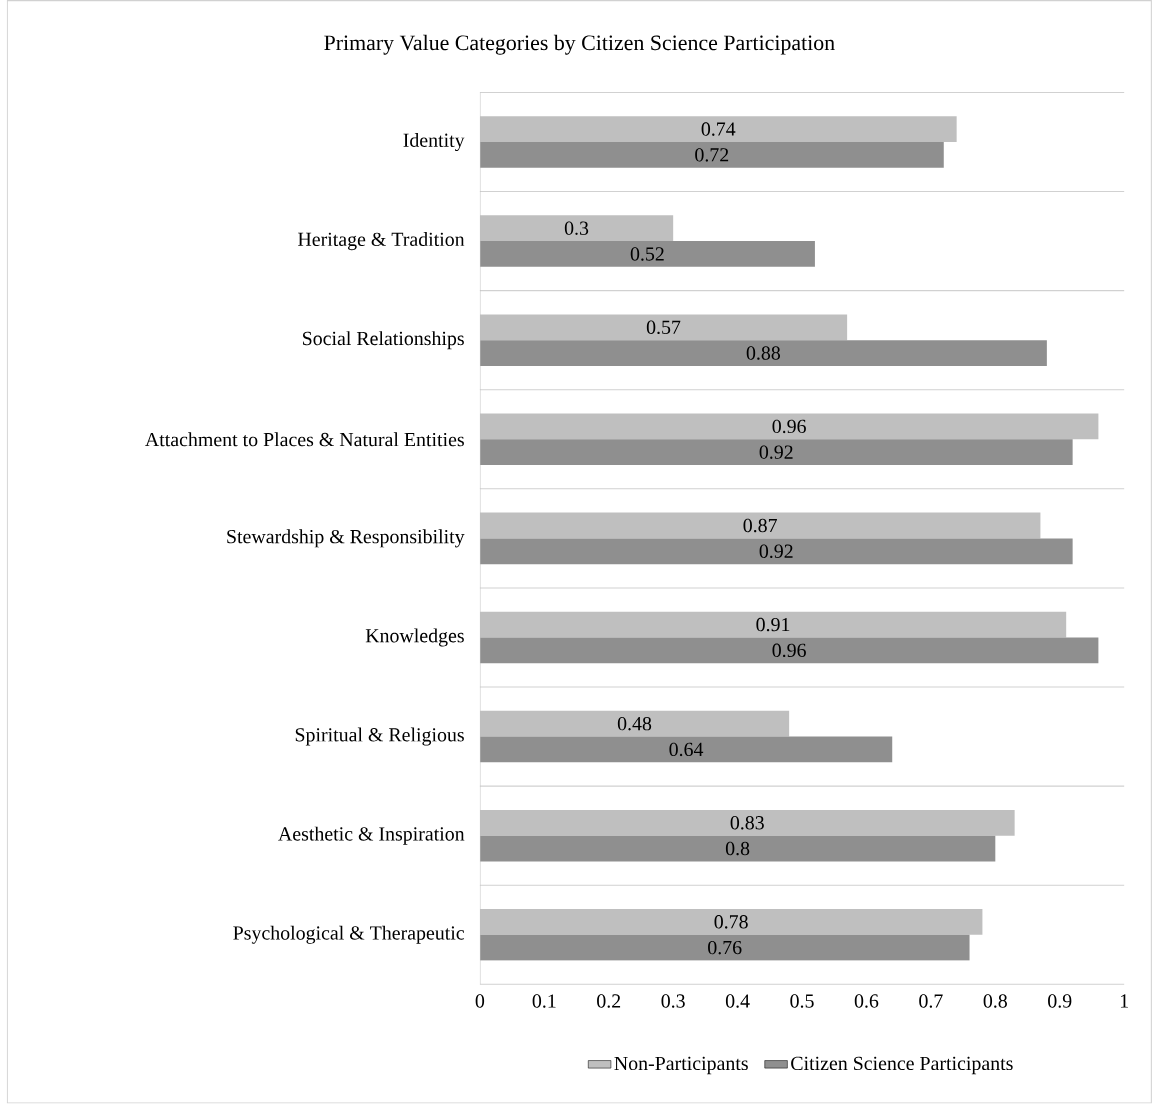 This screenshot has width=1152, height=1104. I want to click on data-label: 0.88, so click(763, 353).